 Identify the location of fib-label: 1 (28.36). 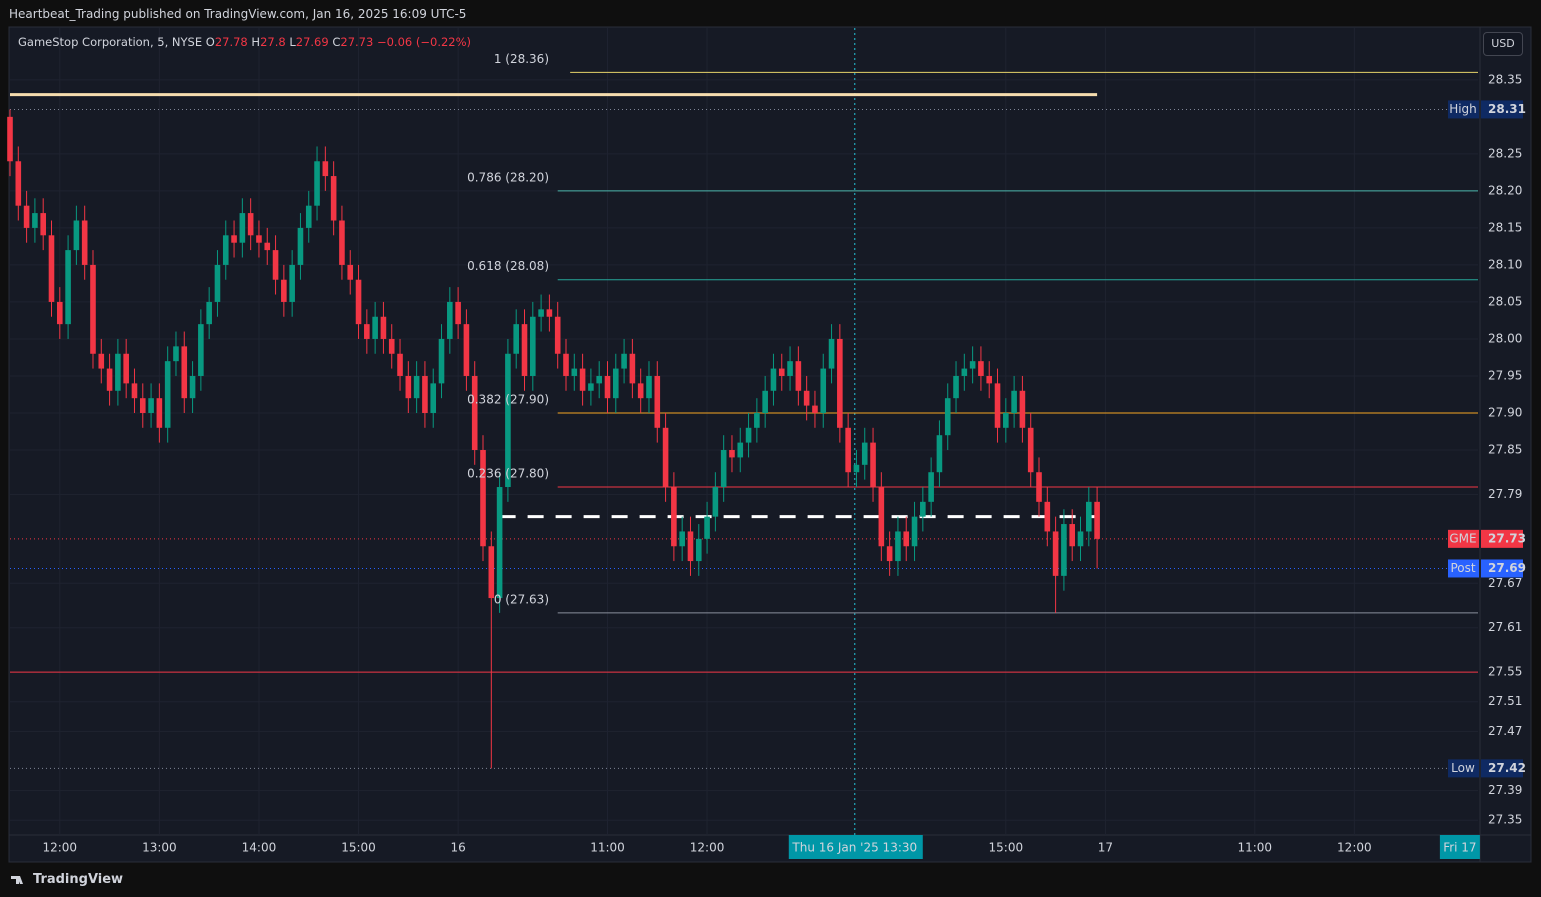
(521, 59).